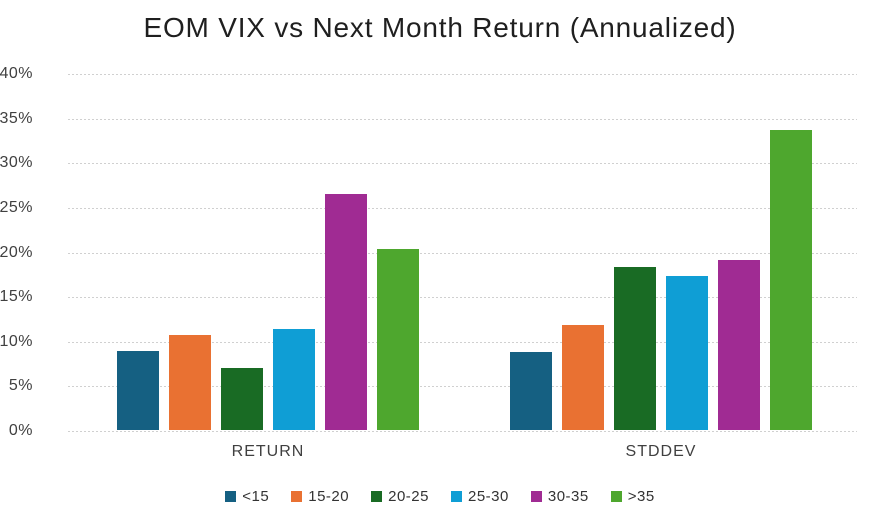  I want to click on bar-return->35, so click(398, 339).